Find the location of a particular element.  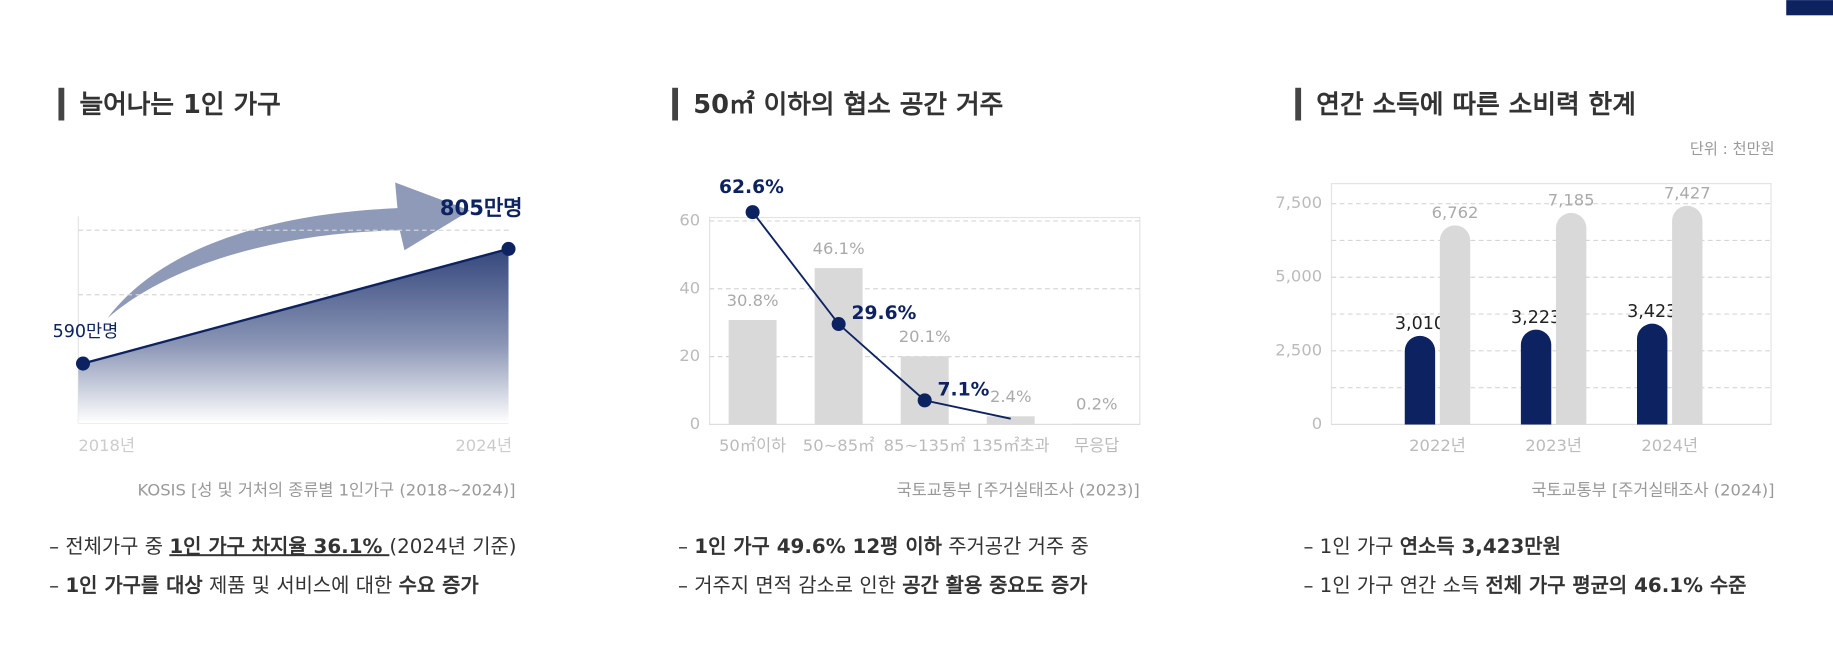

y-tick-label: 5,000 is located at coordinates (1298, 276).